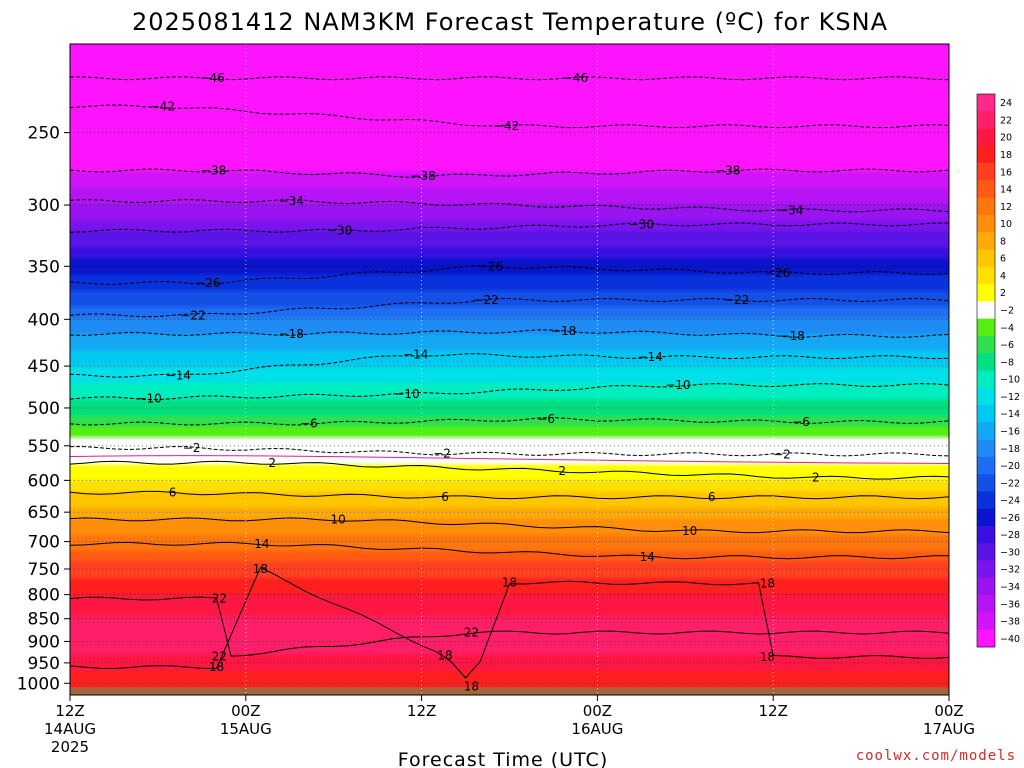  What do you see at coordinates (1007, 311) in the screenshot?
I see `colorbar-label: −2` at bounding box center [1007, 311].